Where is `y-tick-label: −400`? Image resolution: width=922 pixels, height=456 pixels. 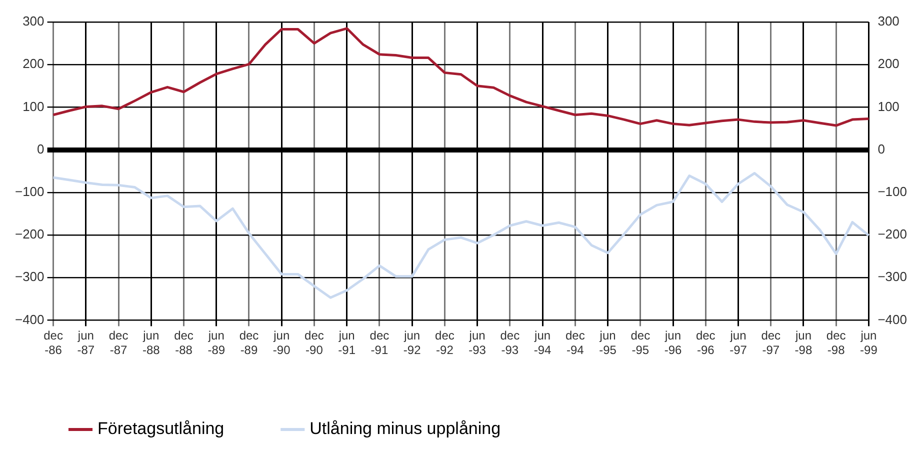 y-tick-label: −400 is located at coordinates (29, 319).